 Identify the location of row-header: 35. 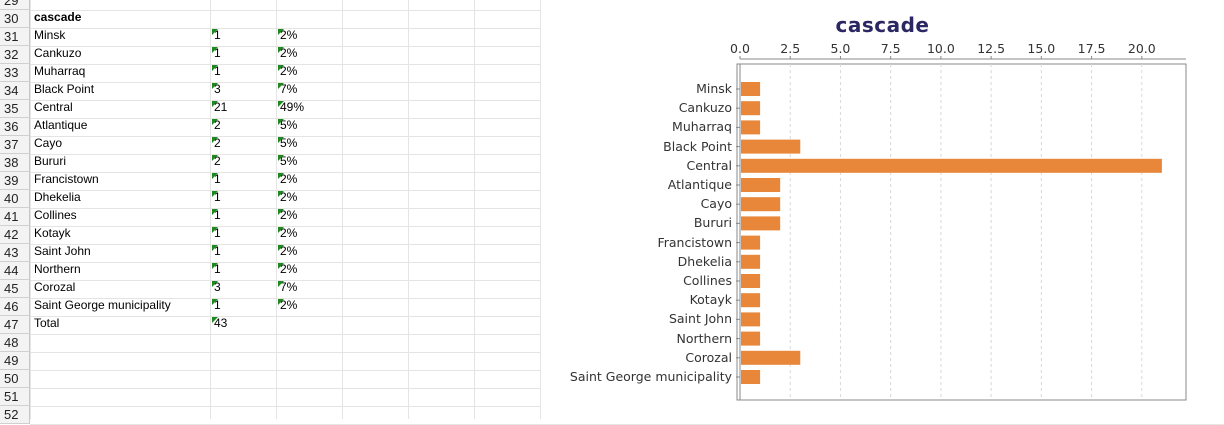
(15, 109).